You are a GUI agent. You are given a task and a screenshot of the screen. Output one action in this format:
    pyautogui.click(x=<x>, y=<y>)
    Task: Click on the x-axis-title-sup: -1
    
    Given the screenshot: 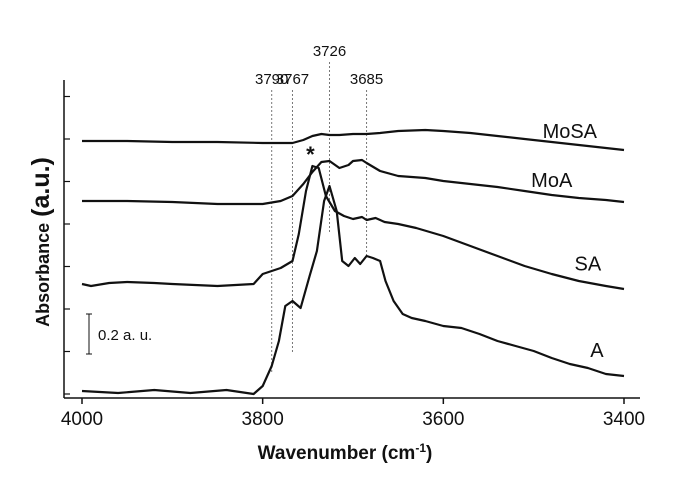 What is the action you would take?
    pyautogui.click(x=420, y=448)
    